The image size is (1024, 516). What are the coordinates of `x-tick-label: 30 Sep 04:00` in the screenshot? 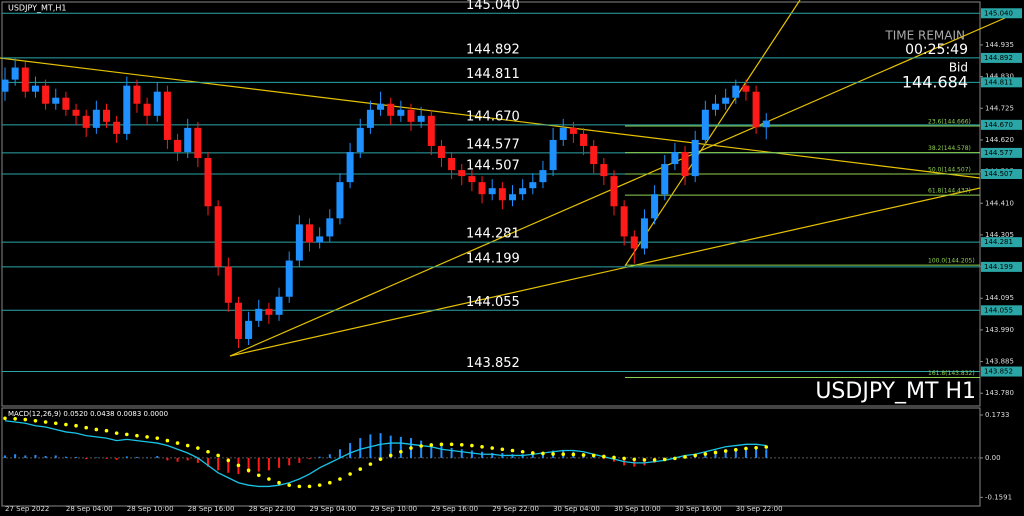 It's located at (576, 509).